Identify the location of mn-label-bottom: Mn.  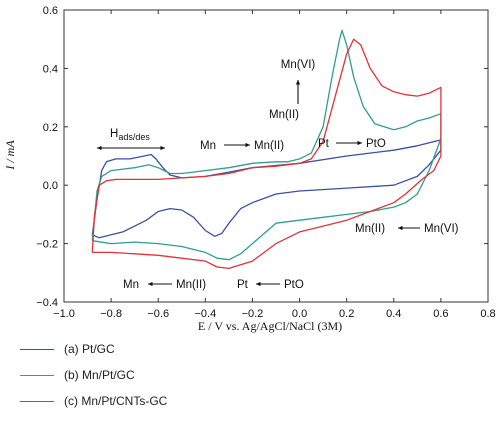
(131, 285).